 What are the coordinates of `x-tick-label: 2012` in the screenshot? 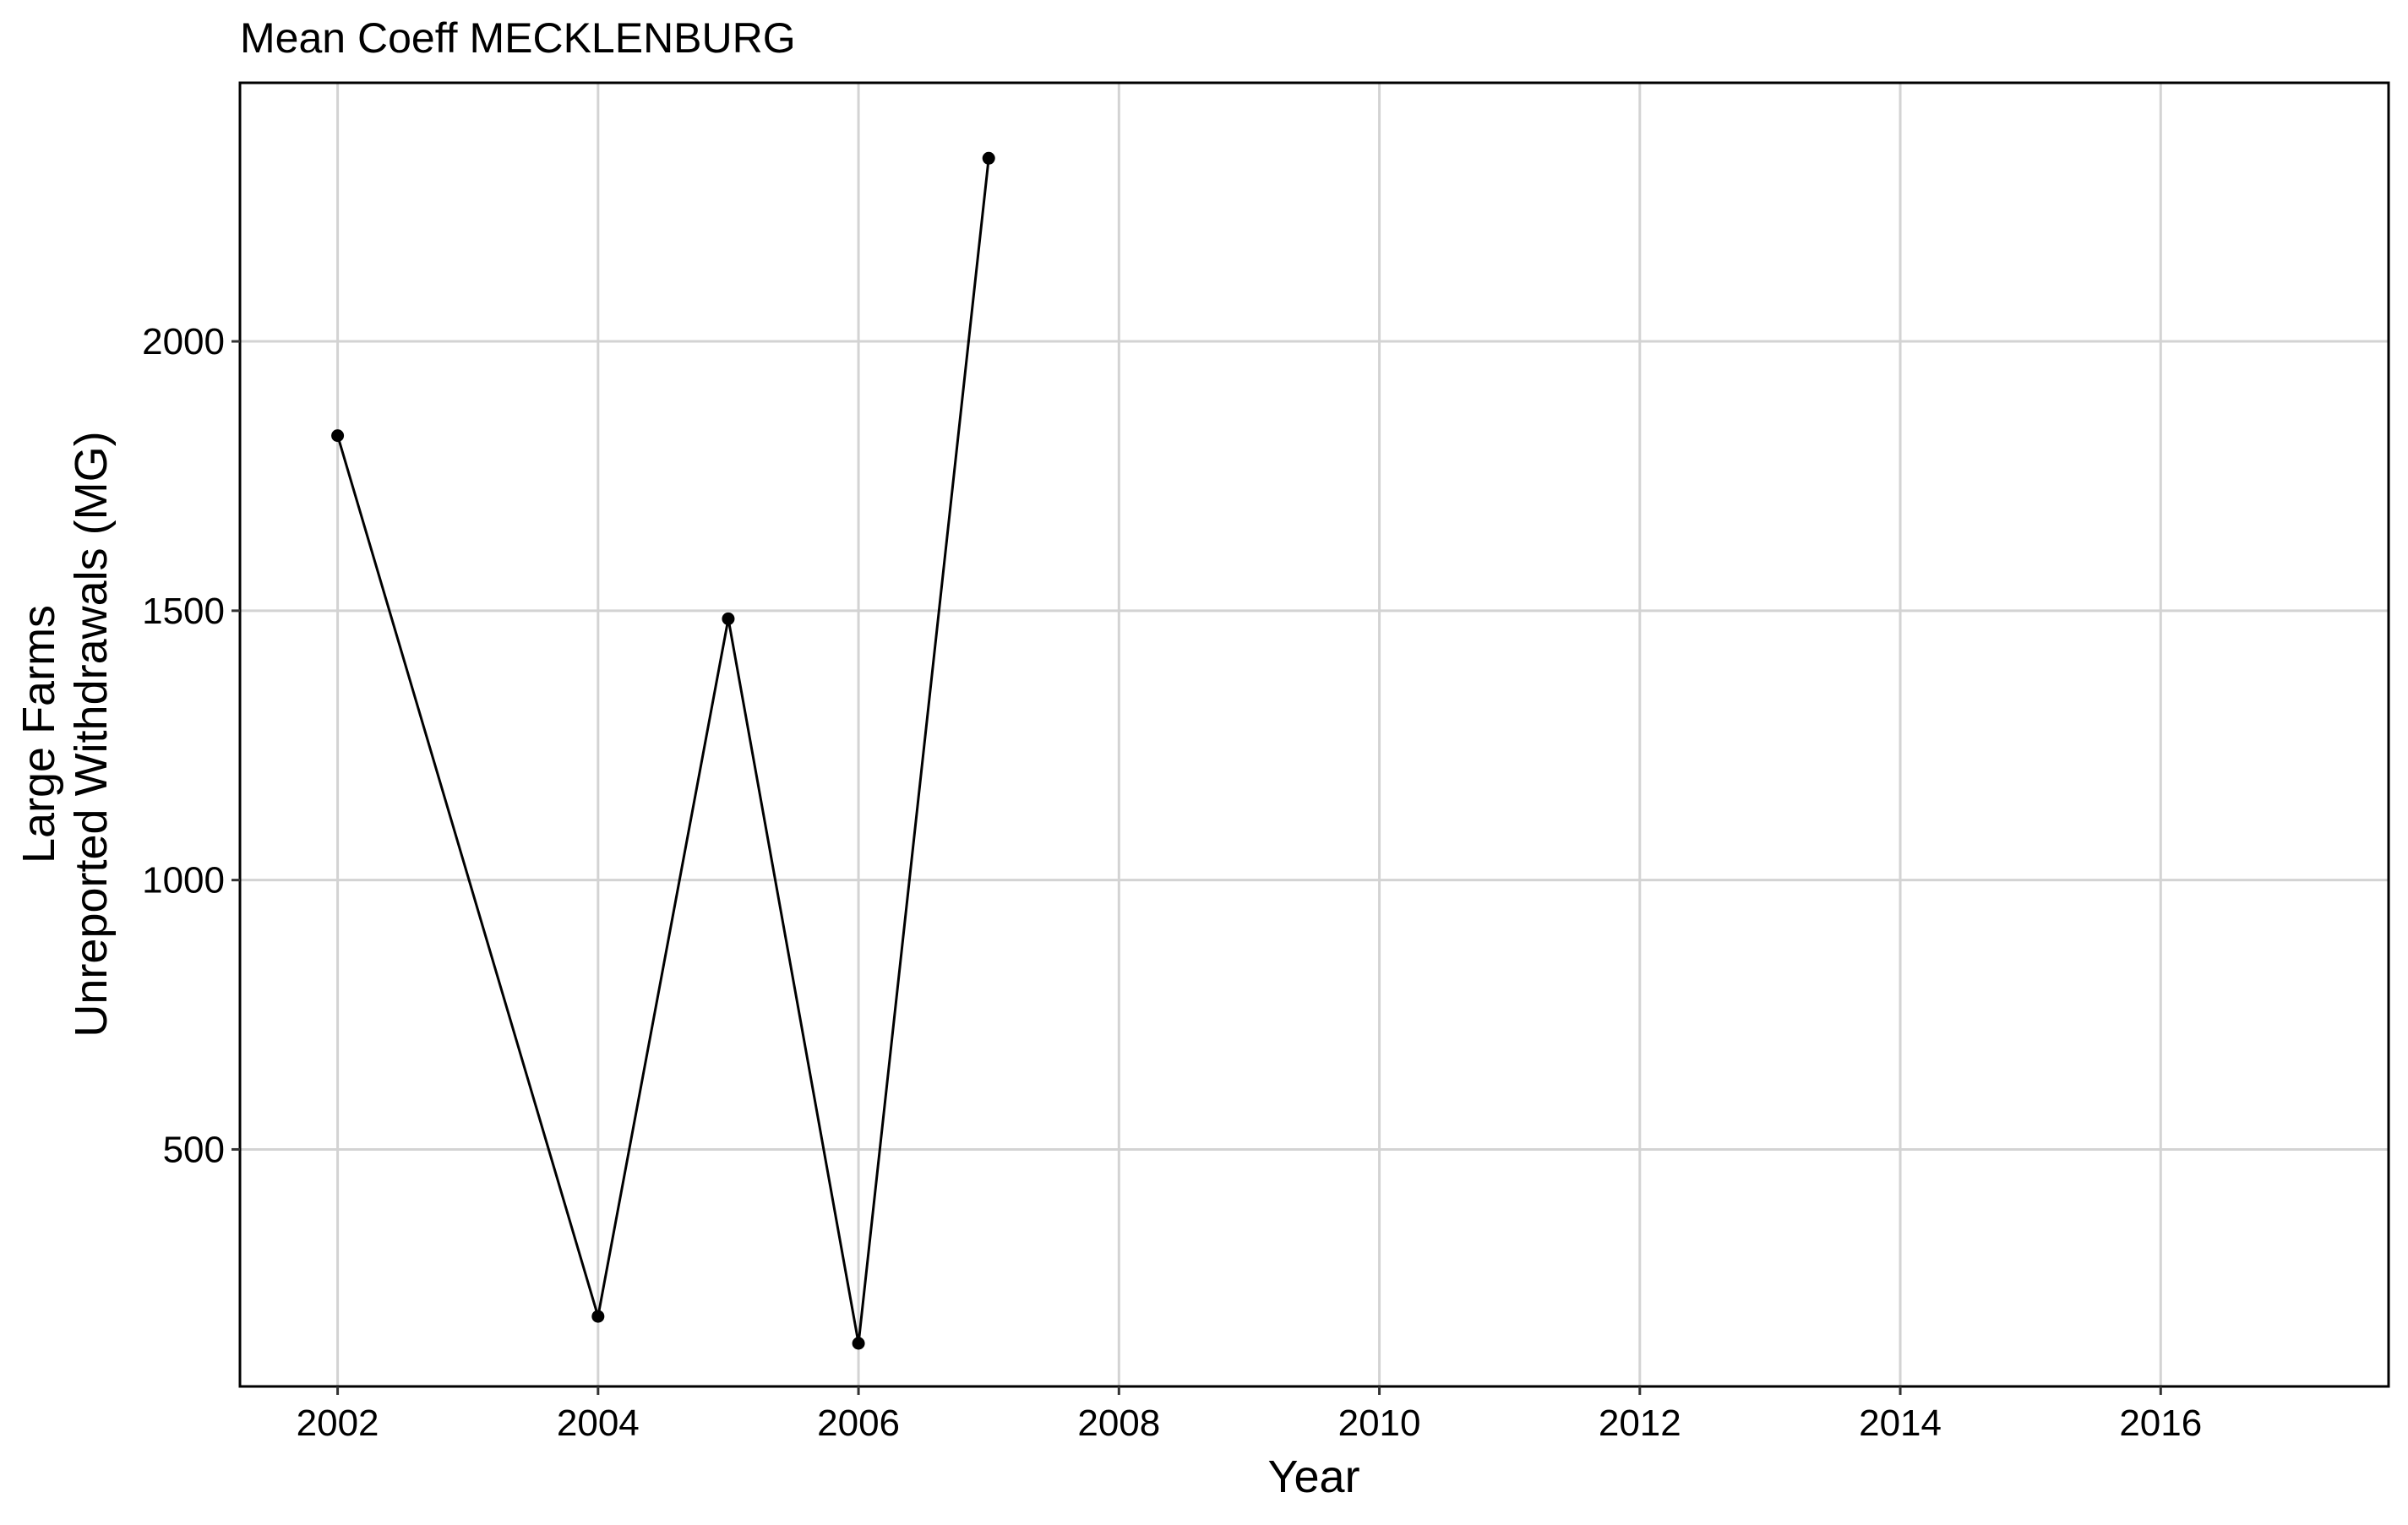 It's located at (1640, 1423).